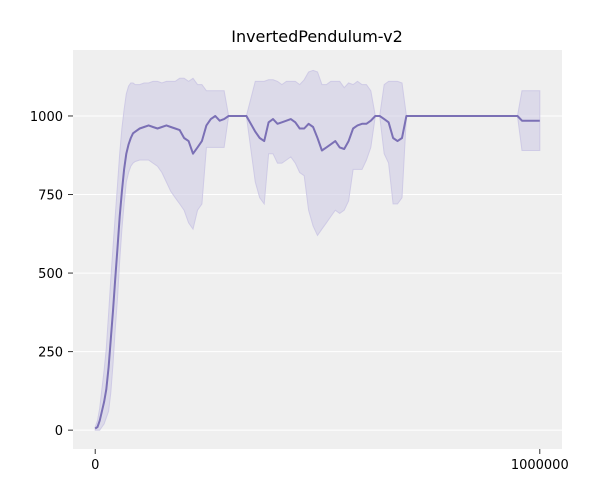 Image resolution: width=600 pixels, height=500 pixels. What do you see at coordinates (50, 196) in the screenshot?
I see `y-tick-label: 750` at bounding box center [50, 196].